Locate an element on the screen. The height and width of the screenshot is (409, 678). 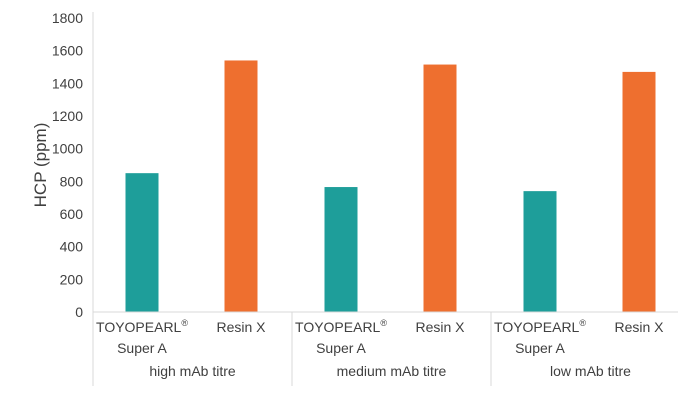
group-label: medium mAb titre is located at coordinates (392, 371).